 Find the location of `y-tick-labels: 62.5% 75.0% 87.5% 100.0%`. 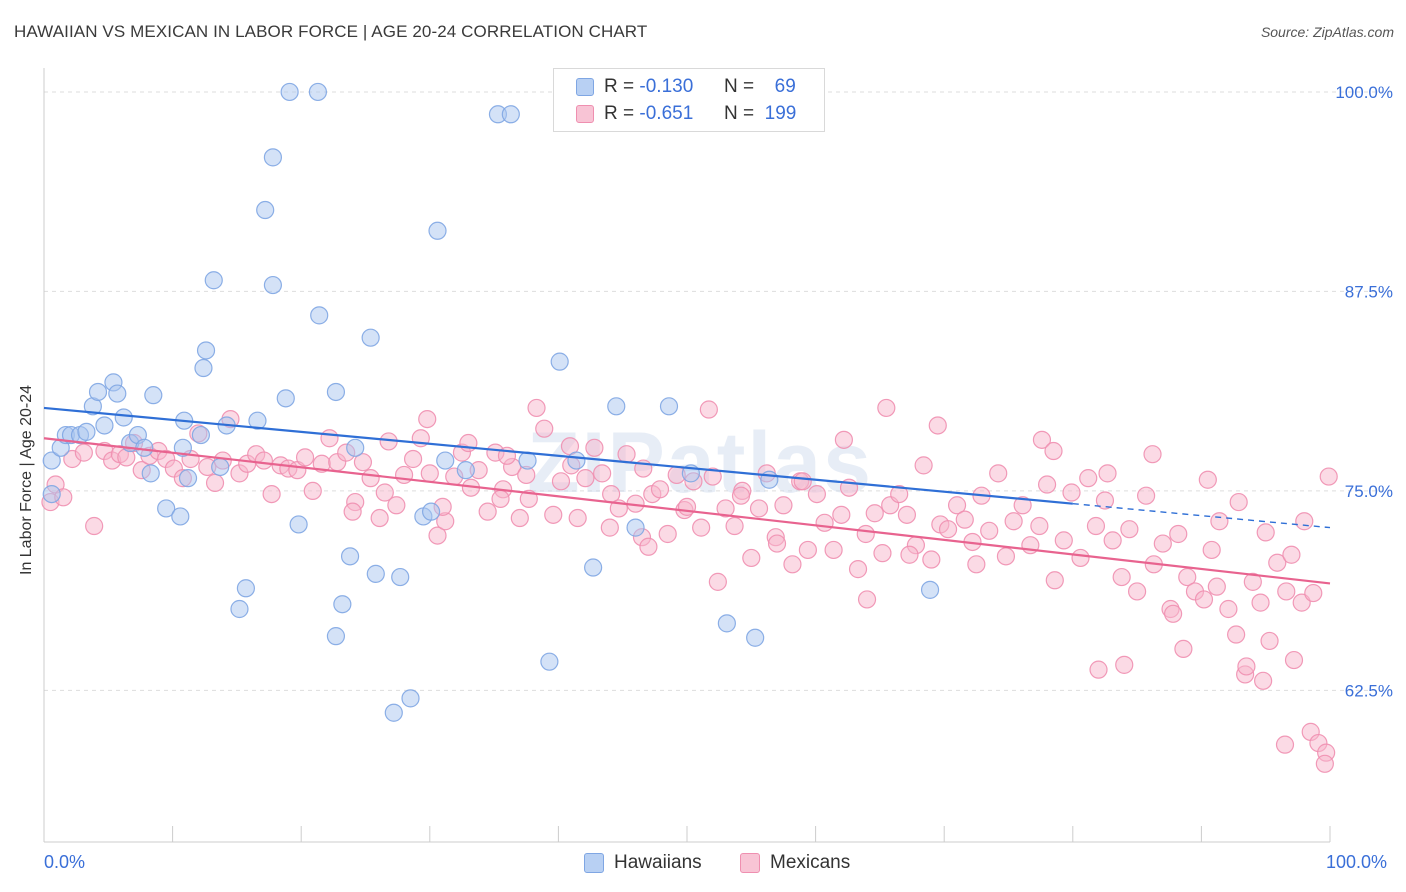

y-tick-labels: 62.5% 75.0% 87.5% 100.0% is located at coordinates (1364, 391).